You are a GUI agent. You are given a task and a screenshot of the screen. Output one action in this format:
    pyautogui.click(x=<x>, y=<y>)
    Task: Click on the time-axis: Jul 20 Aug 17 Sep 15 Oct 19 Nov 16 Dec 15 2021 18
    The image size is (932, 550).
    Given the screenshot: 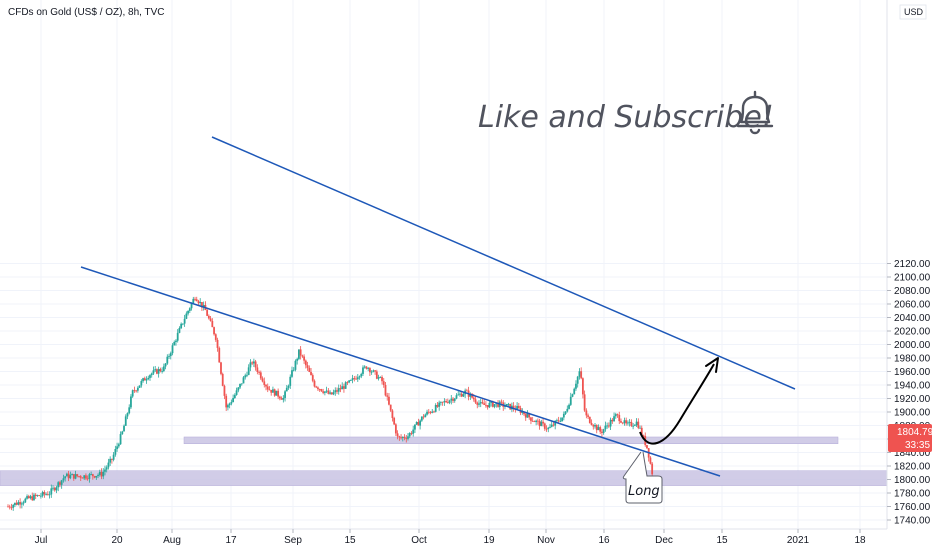 What is the action you would take?
    pyautogui.click(x=443, y=539)
    